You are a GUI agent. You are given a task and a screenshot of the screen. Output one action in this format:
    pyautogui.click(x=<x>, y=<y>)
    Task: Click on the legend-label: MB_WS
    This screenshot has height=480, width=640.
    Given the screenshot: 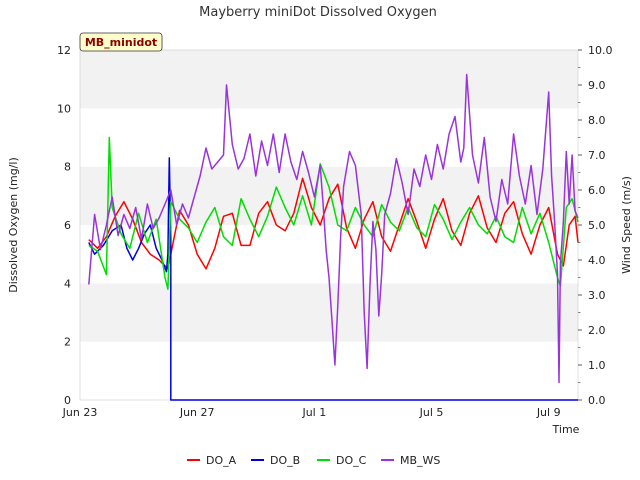 What is the action you would take?
    pyautogui.click(x=420, y=460)
    